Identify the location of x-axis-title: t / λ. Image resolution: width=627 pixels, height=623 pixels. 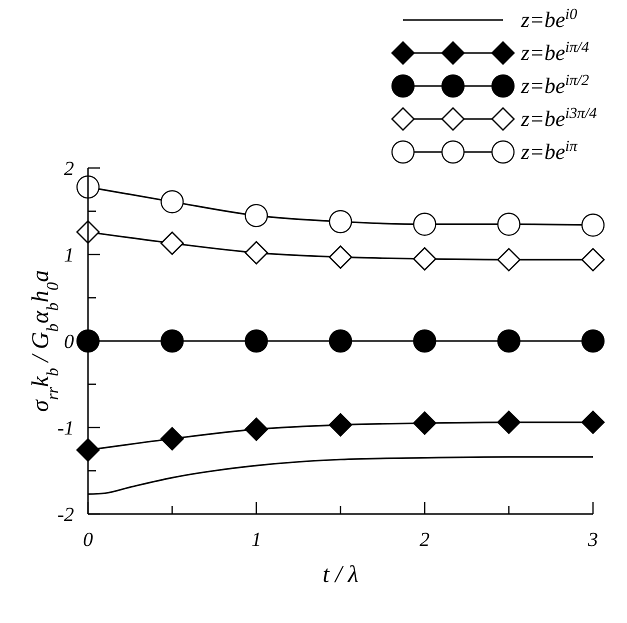
(340, 575).